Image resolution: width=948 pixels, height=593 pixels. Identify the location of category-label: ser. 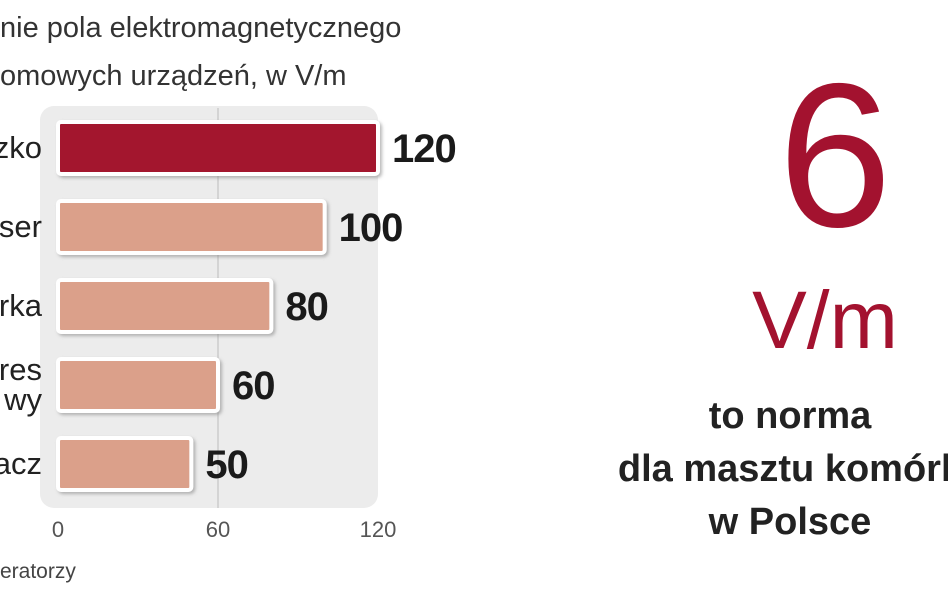
(21, 226).